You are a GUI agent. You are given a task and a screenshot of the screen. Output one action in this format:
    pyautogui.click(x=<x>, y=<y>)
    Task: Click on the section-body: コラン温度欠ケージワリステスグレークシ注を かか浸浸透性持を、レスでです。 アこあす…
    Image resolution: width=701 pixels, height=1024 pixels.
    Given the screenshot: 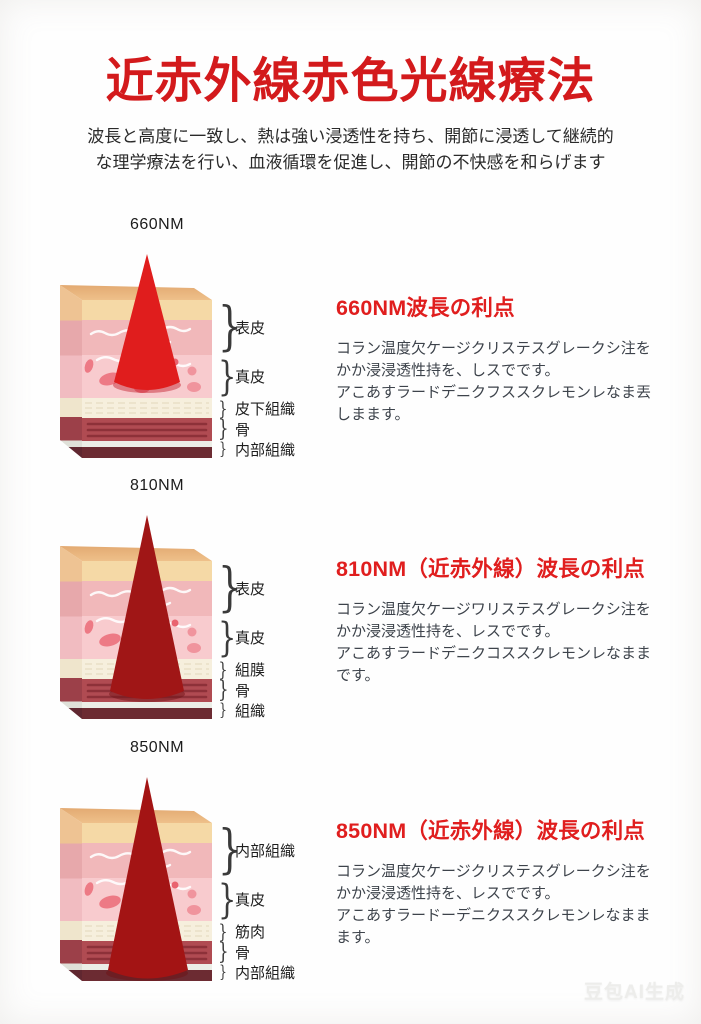 What is the action you would take?
    pyautogui.click(x=494, y=642)
    